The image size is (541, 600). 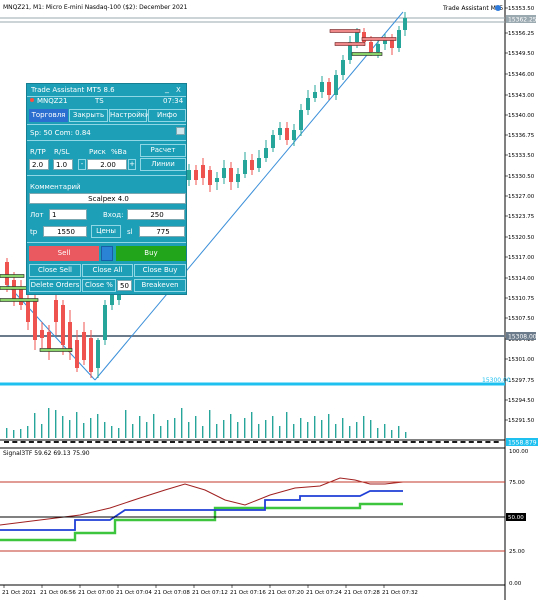 What do you see at coordinates (65, 231) in the screenshot?
I see `tp-input: 1550` at bounding box center [65, 231].